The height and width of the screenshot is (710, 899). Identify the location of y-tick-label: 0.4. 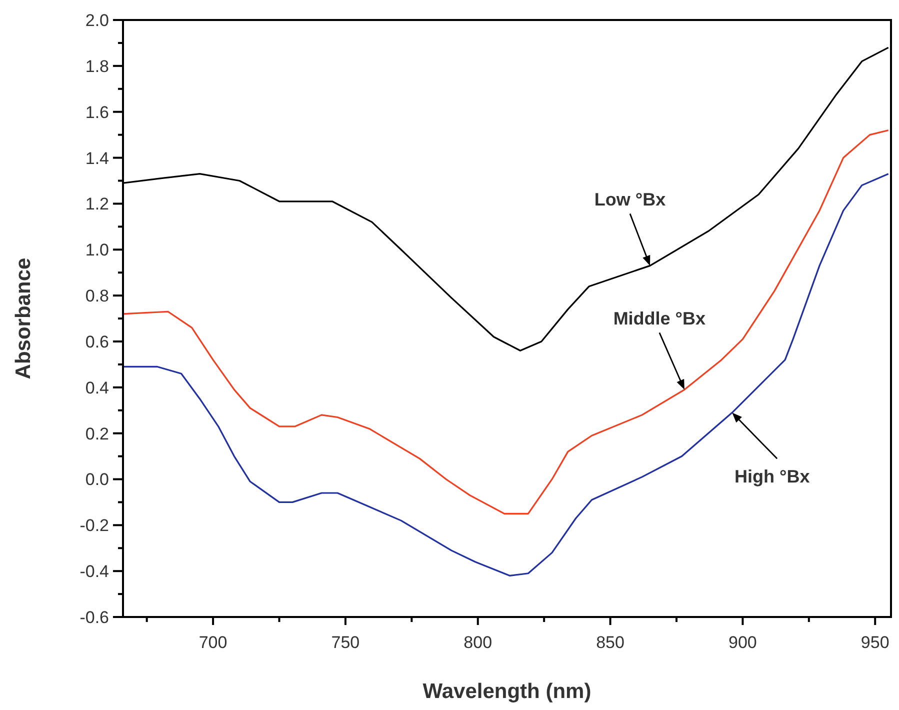
(97, 388).